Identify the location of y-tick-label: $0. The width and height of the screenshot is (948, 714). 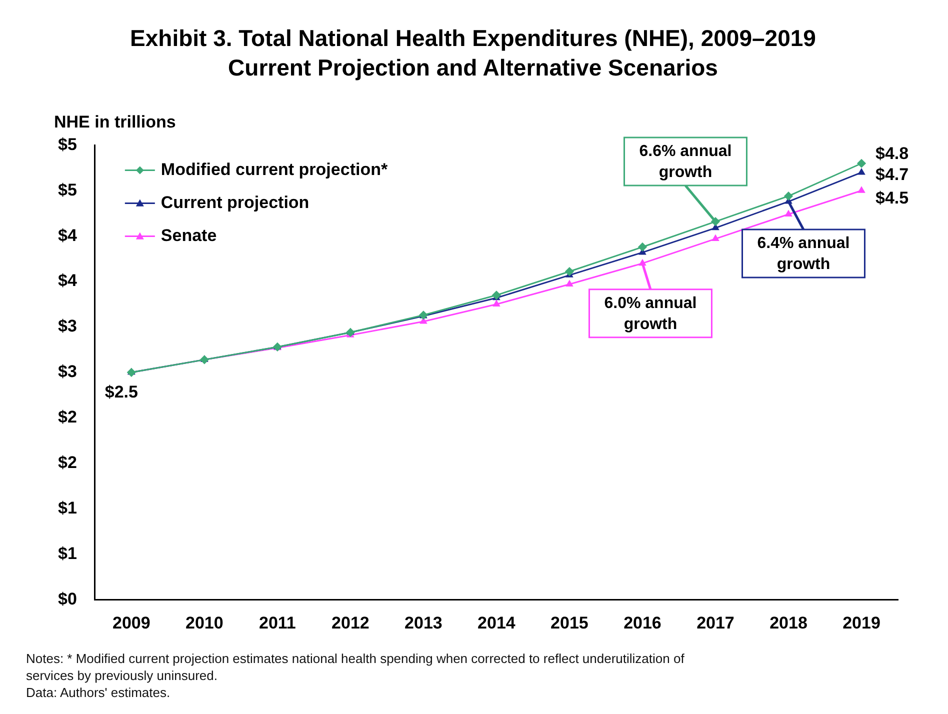
(67, 598).